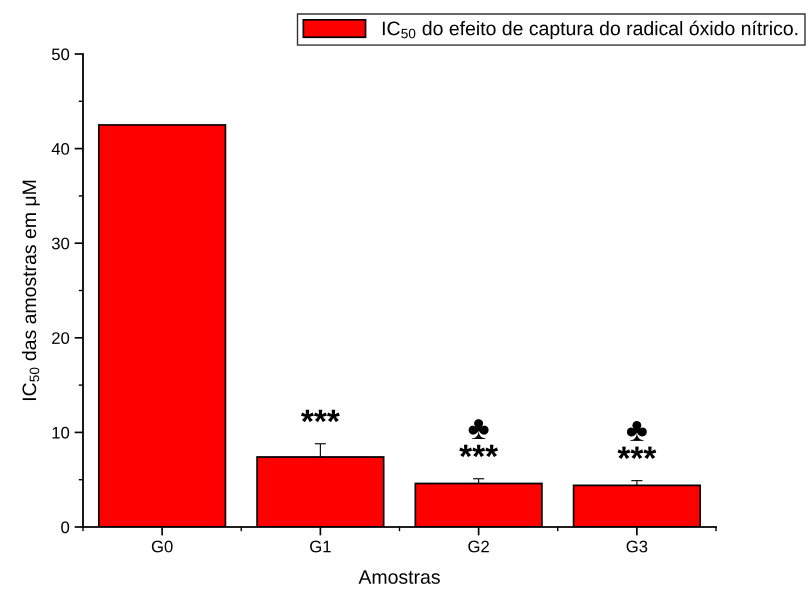 The image size is (809, 593). What do you see at coordinates (61, 149) in the screenshot?
I see `y-tick-label: 40` at bounding box center [61, 149].